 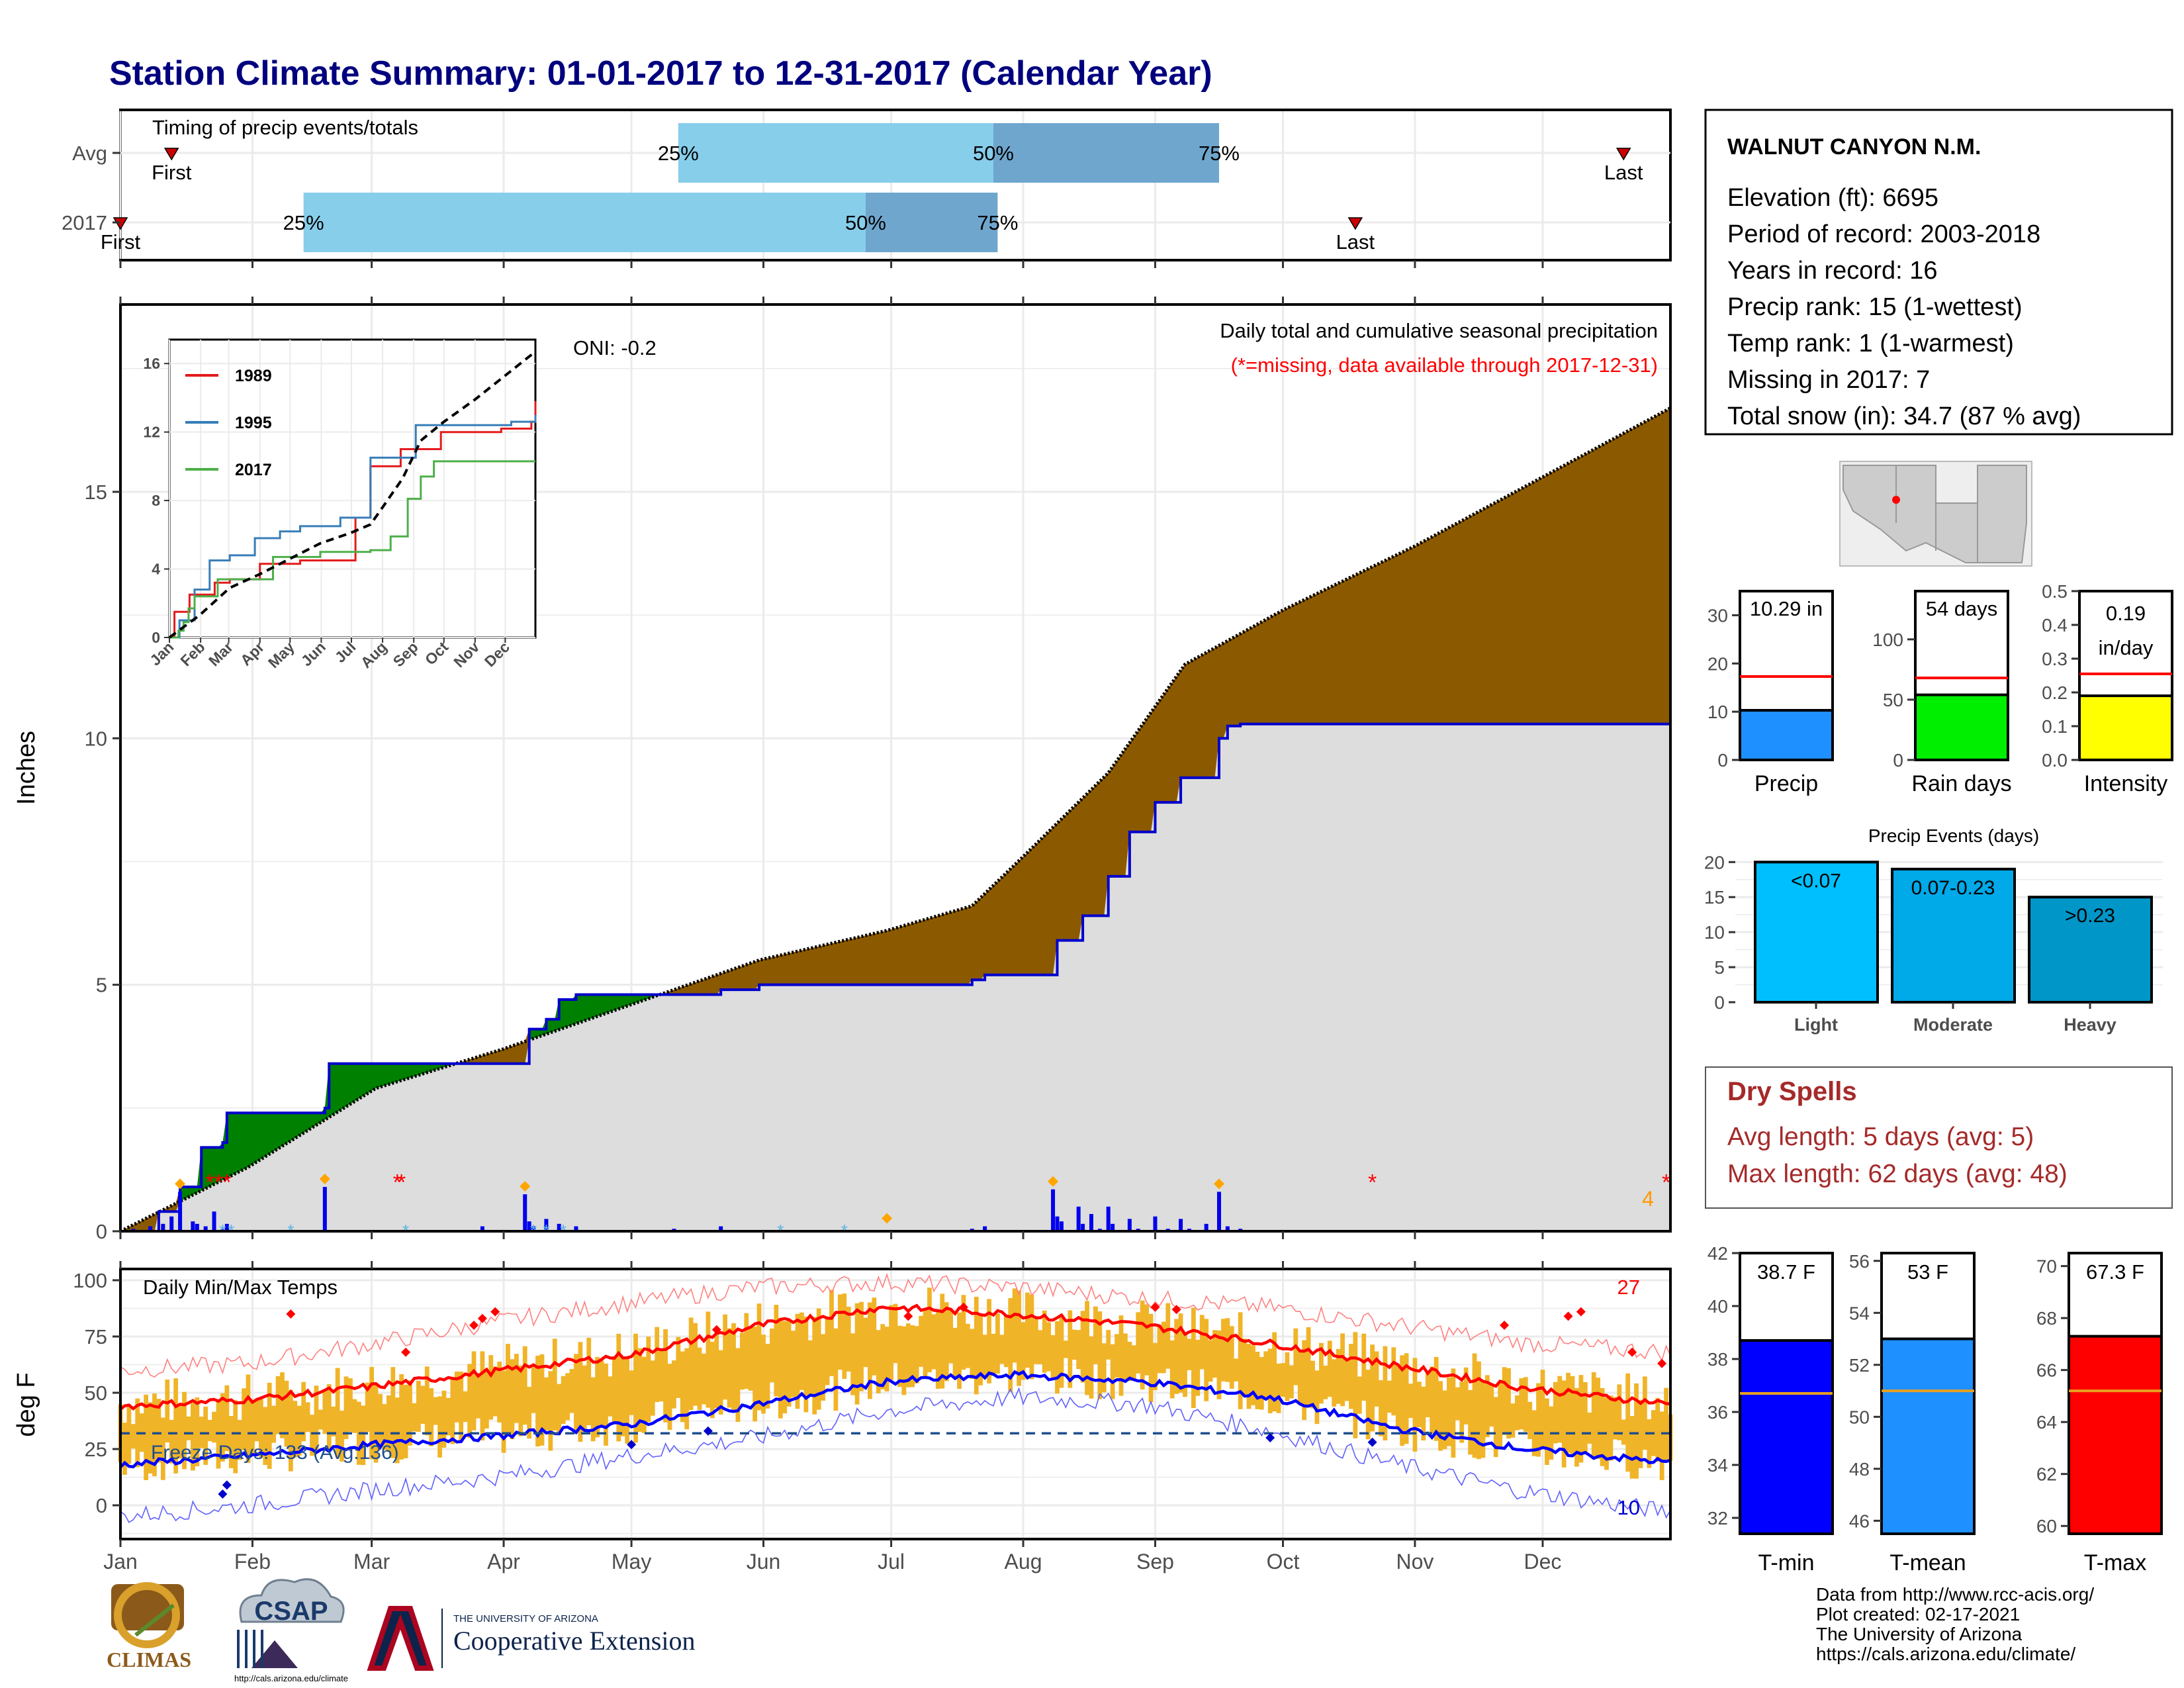 What do you see at coordinates (1623, 154) in the screenshot?
I see `last-event-marker` at bounding box center [1623, 154].